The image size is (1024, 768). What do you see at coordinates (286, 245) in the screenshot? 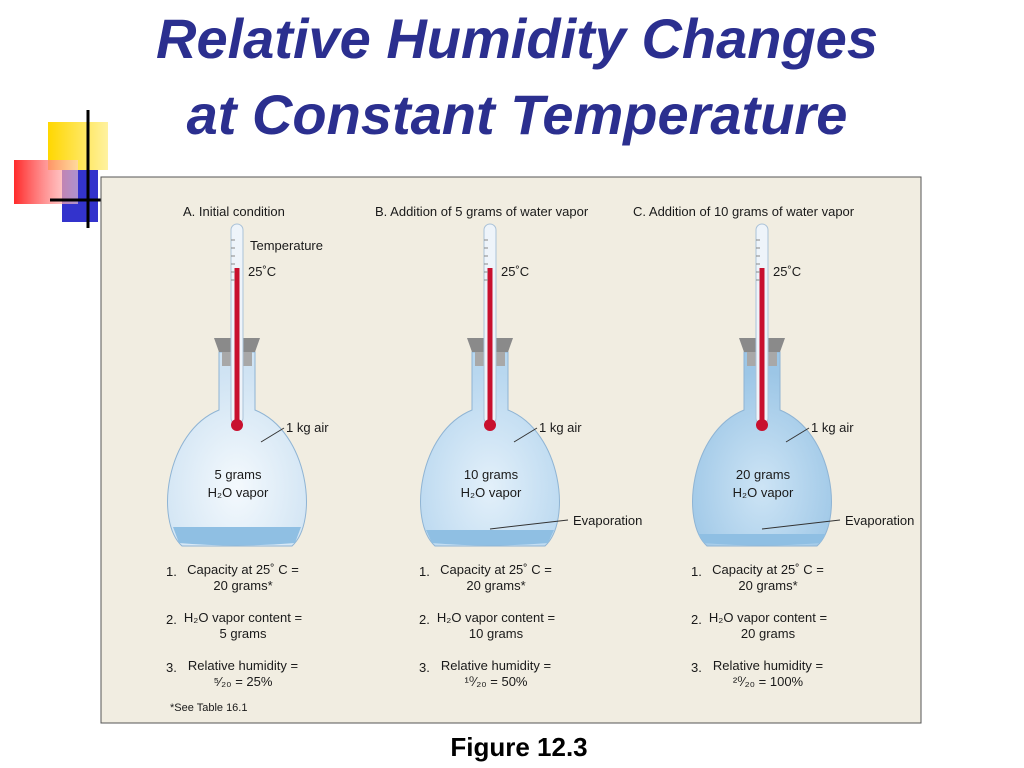
I see `thermometer-label: Temperature` at bounding box center [286, 245].